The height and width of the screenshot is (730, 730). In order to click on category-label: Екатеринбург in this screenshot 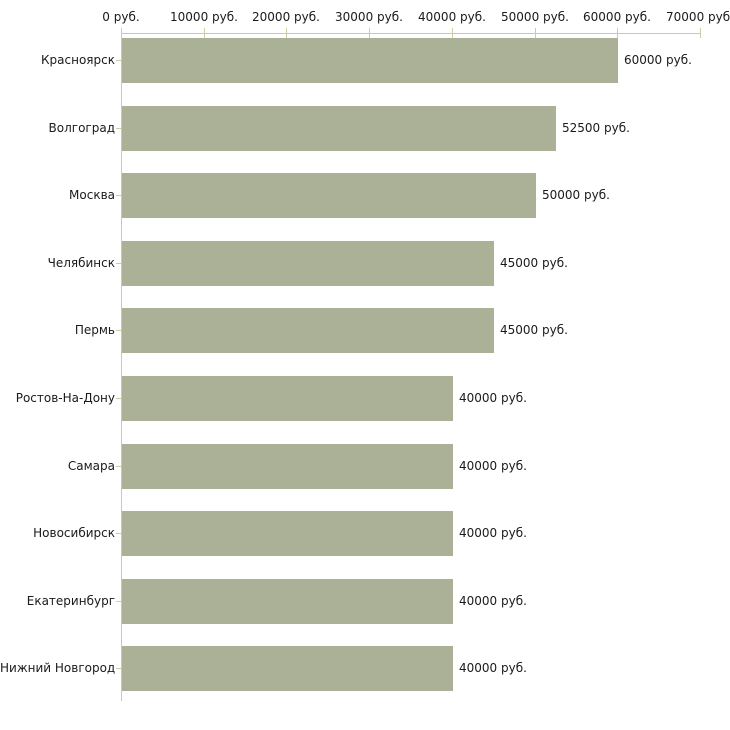, I will do `click(70, 601)`.